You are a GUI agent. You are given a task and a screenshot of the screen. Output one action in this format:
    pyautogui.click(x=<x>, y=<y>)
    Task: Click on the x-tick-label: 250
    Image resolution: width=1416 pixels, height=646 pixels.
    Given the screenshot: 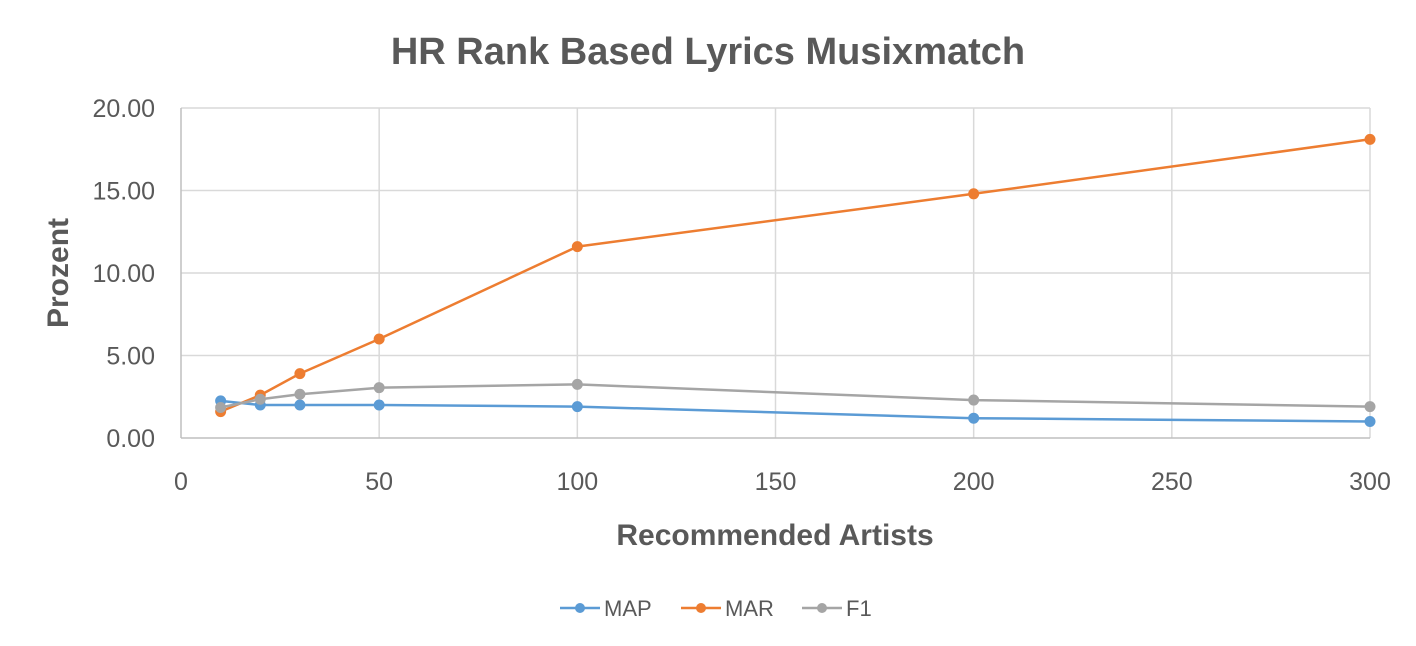 What is the action you would take?
    pyautogui.click(x=1172, y=482)
    